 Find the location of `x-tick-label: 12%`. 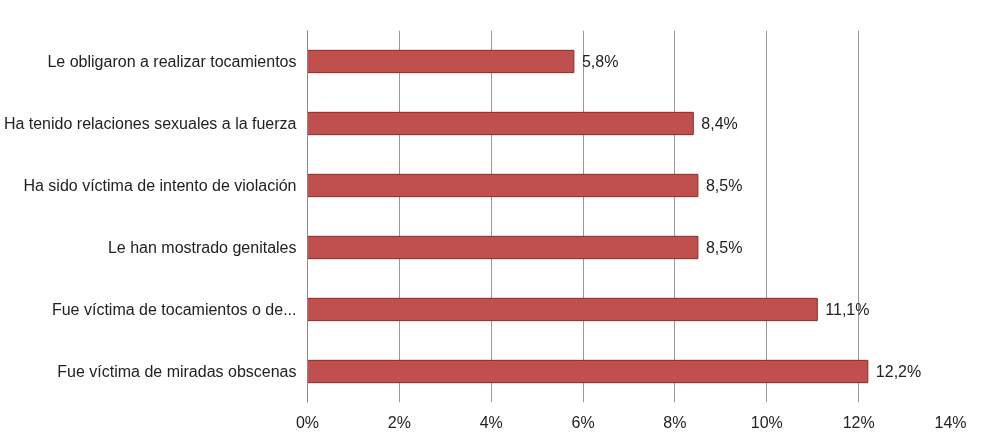

x-tick-label: 12% is located at coordinates (858, 422).